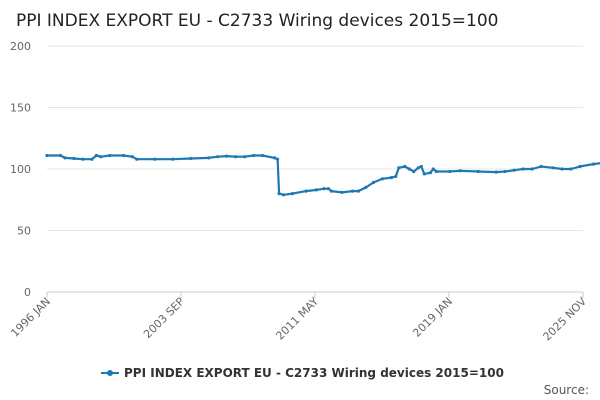  Describe the element at coordinates (30, 317) in the screenshot. I see `x-tick-label-0: 1996 JAN` at that location.